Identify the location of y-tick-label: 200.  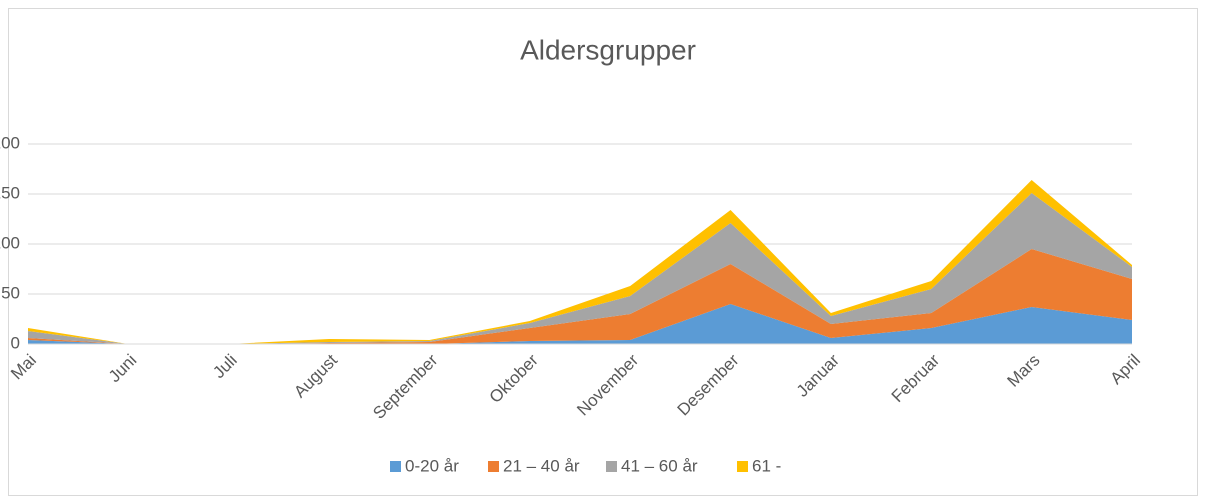
(10, 142).